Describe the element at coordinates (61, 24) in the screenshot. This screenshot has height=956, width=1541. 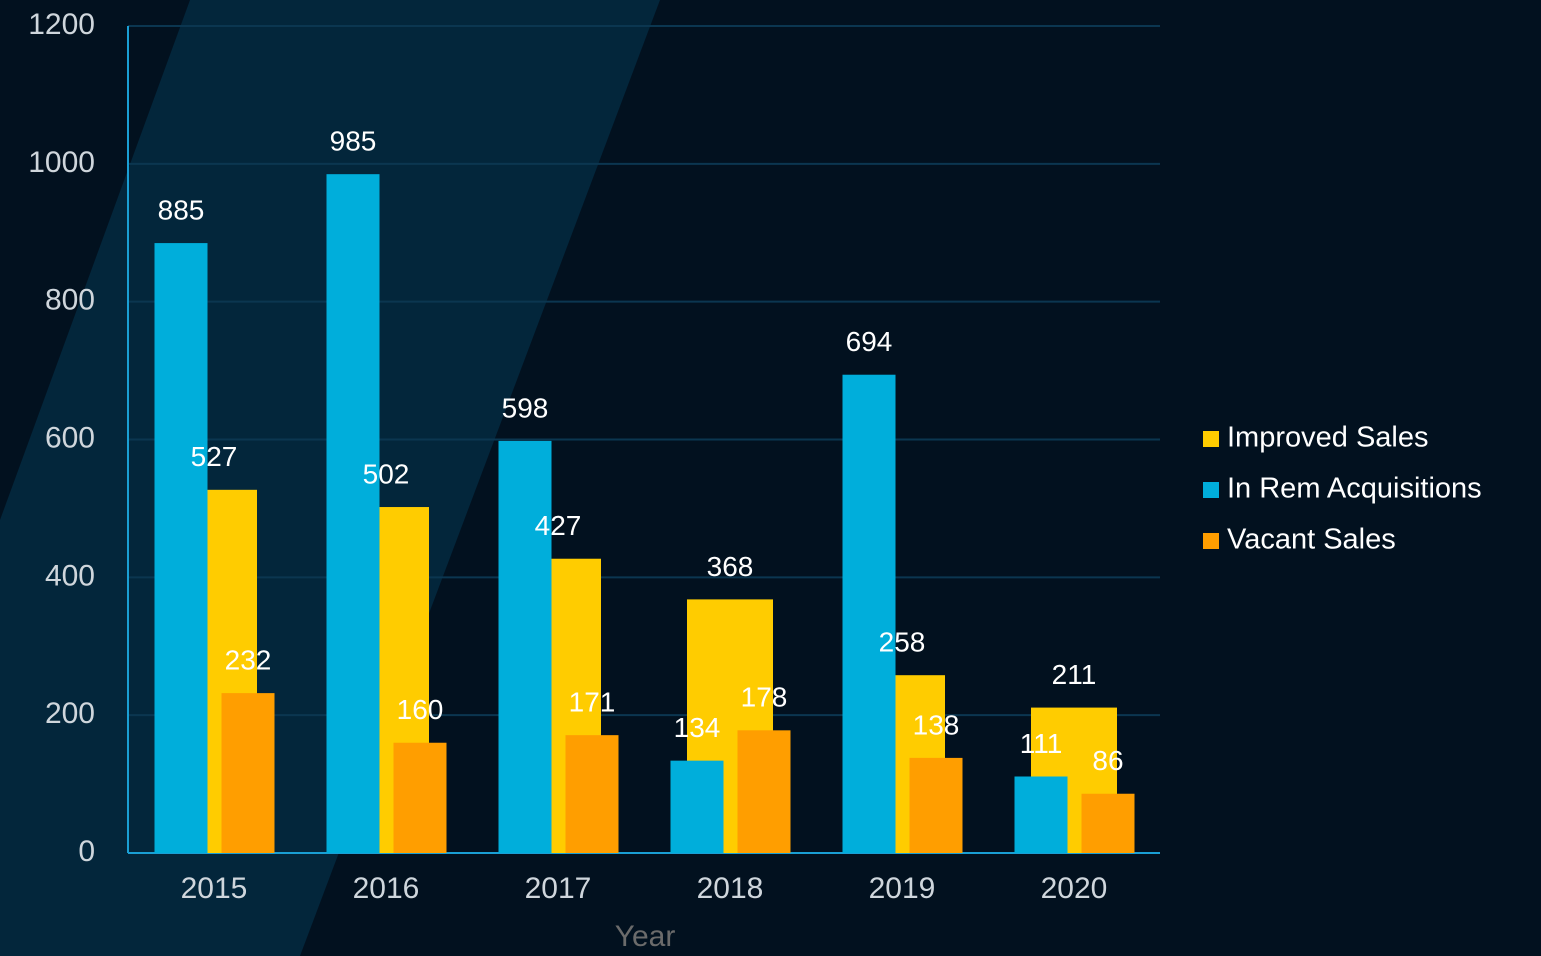
I see `y-tick-label: 1200` at that location.